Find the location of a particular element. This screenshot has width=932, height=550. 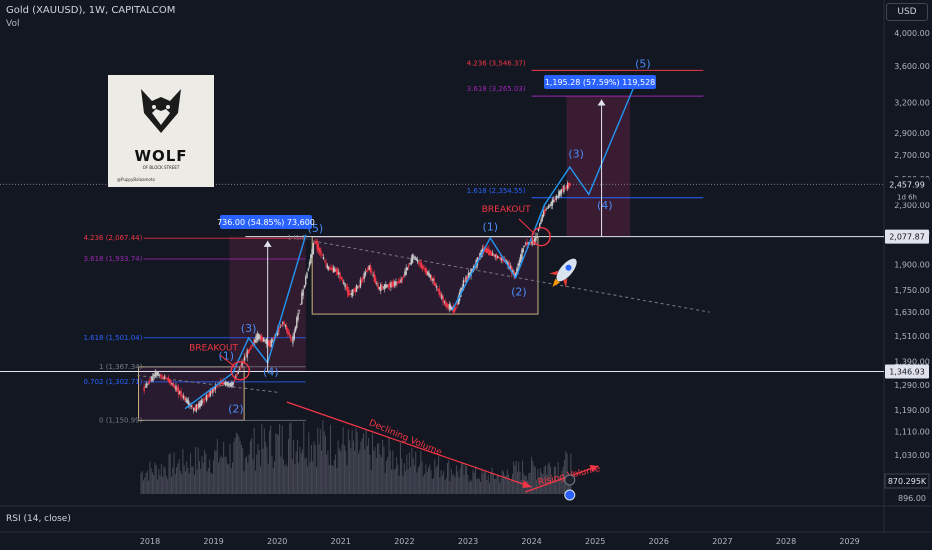

wave-label: (2) is located at coordinates (519, 291).